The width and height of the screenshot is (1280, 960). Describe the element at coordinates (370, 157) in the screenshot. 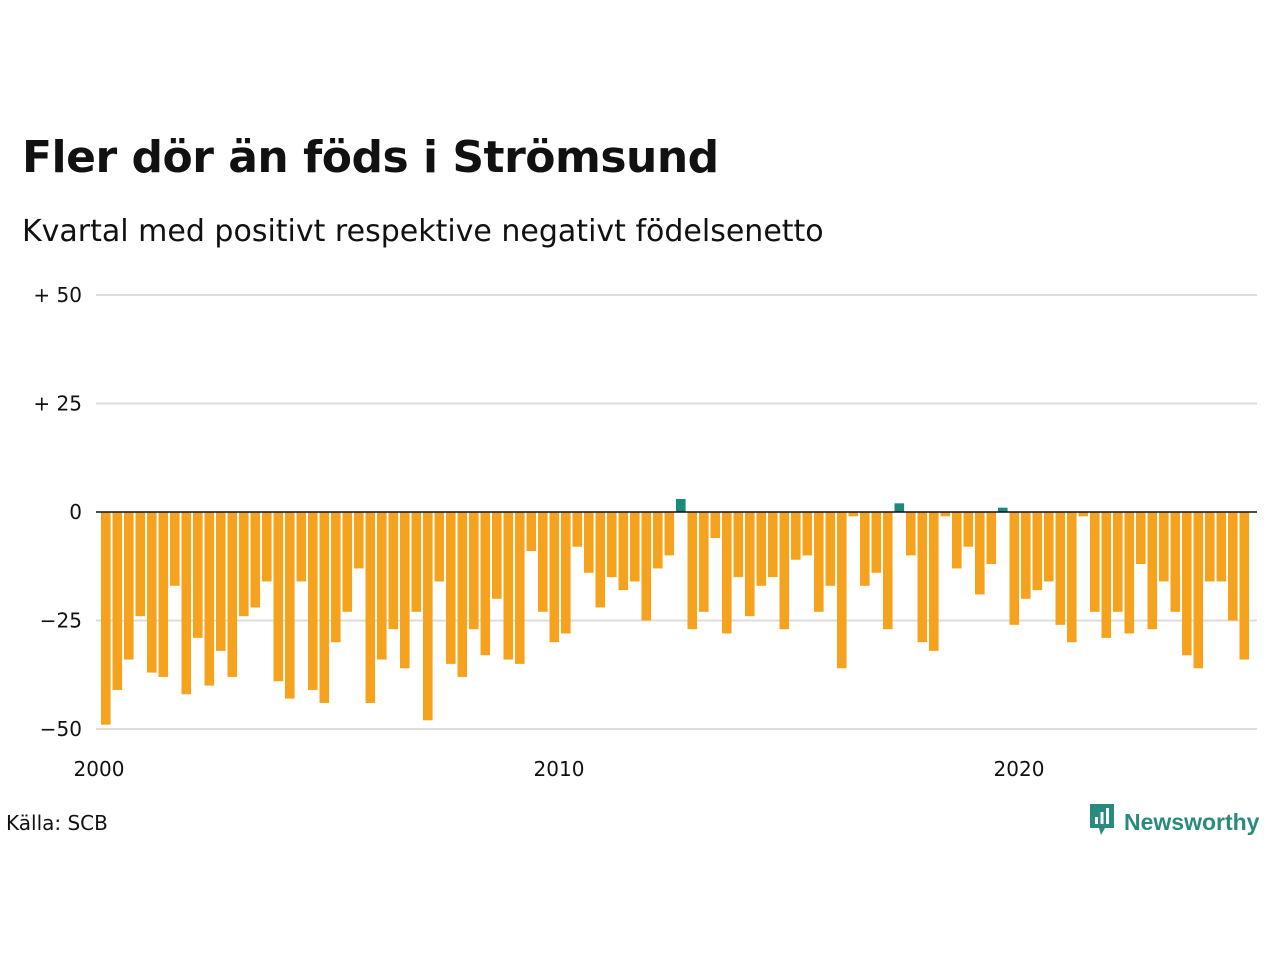

I see `chart-title: Fler dör än föds i Strömsund` at that location.